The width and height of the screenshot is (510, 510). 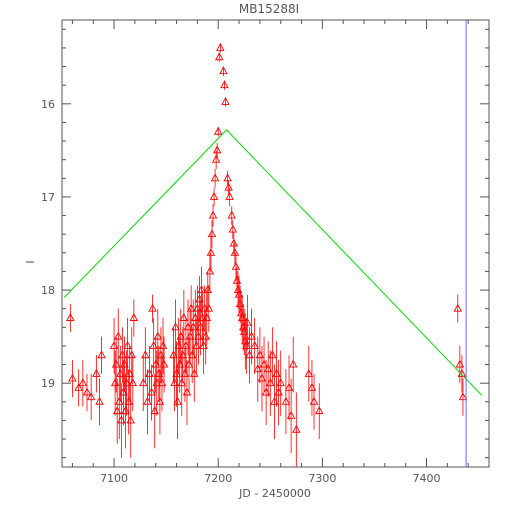 What do you see at coordinates (48, 383) in the screenshot?
I see `y-tick-label: 19` at bounding box center [48, 383].